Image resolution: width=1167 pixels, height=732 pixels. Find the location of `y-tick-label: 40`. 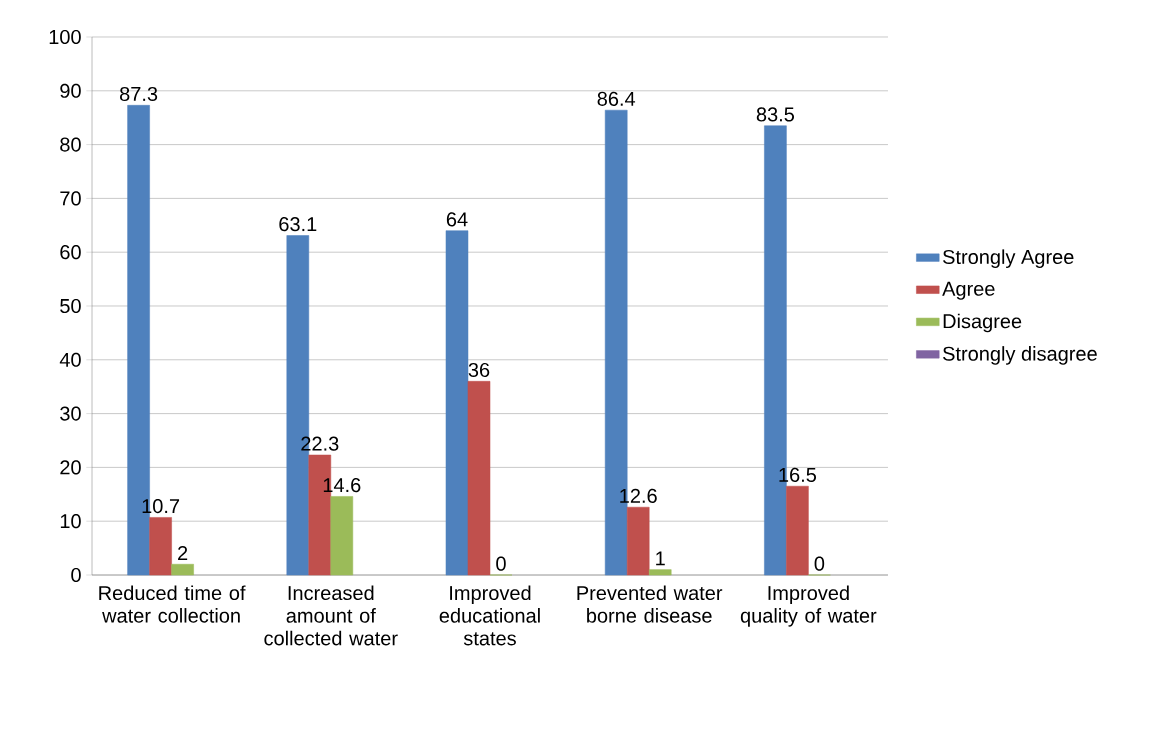

y-tick-label: 40 is located at coordinates (70, 359).